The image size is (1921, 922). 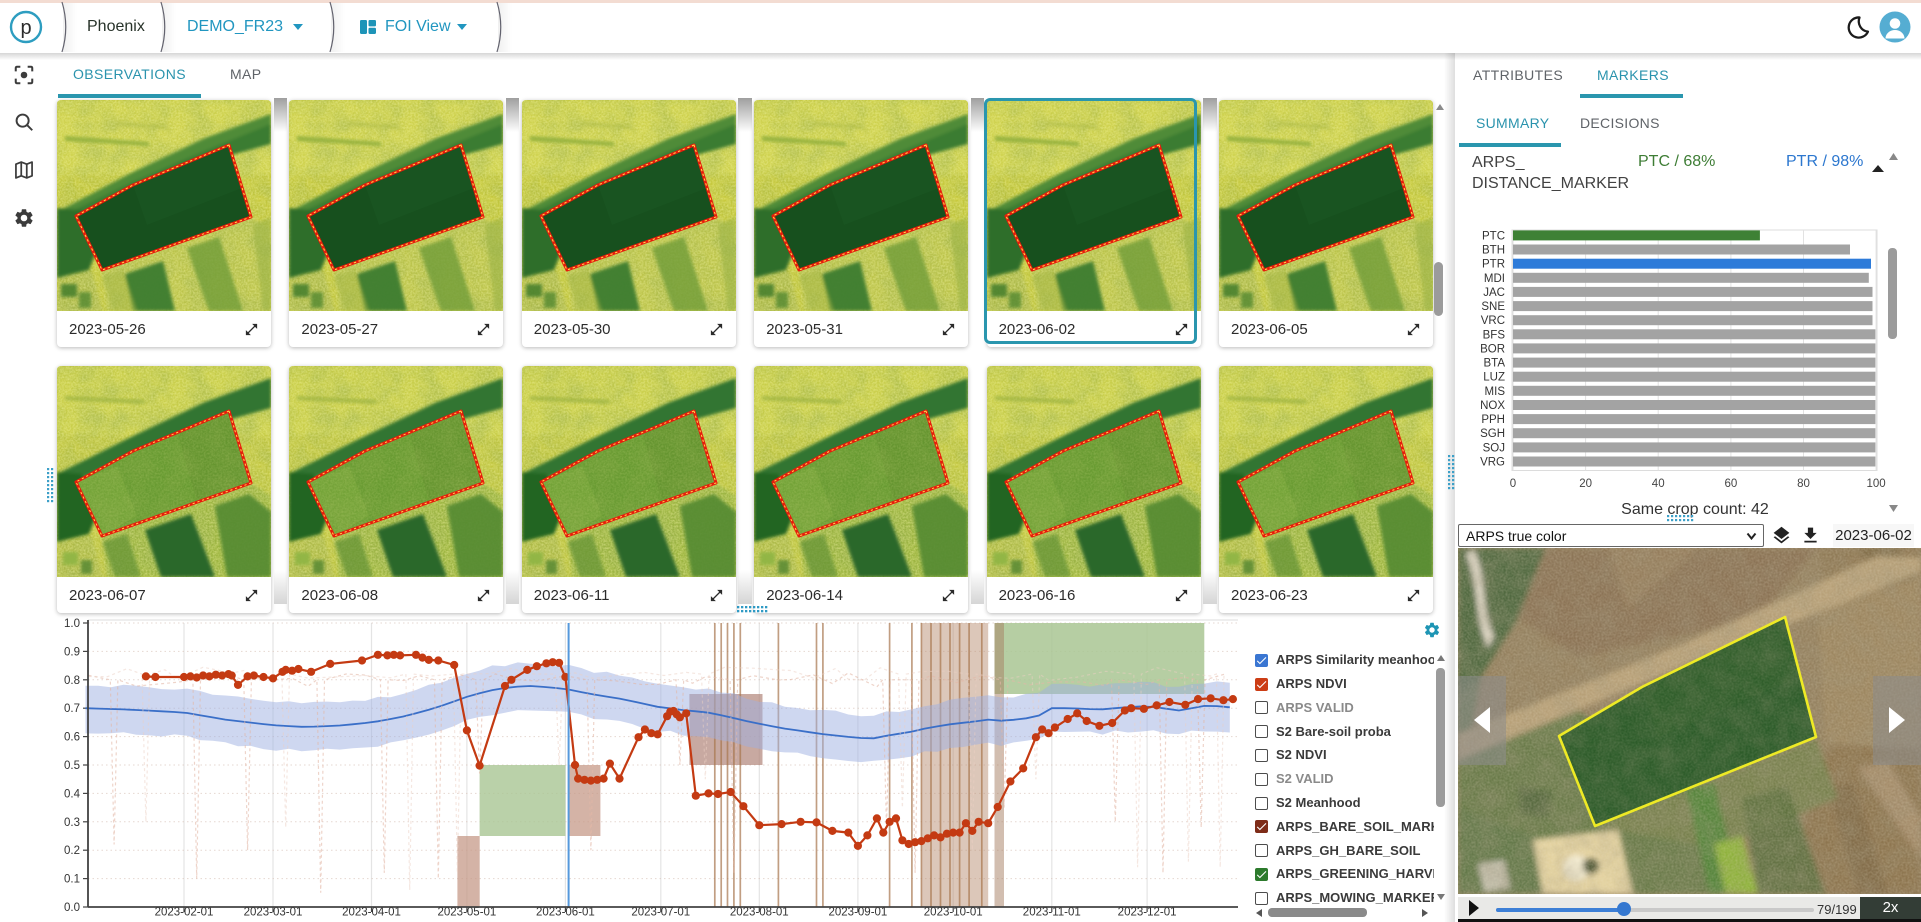 What do you see at coordinates (1492, 463) in the screenshot?
I see `svg-text: VRG` at bounding box center [1492, 463].